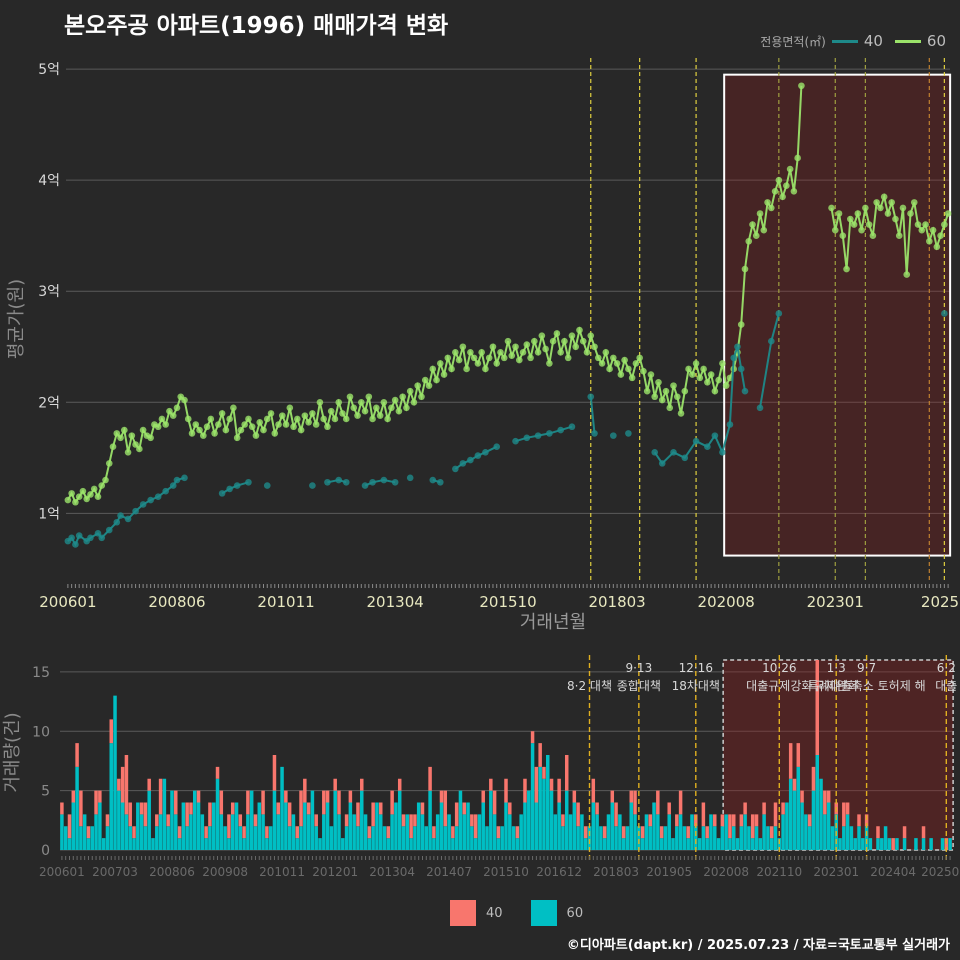  What do you see at coordinates (867, 686) in the screenshot?
I see `policy-name-label: 특례대출축소 토허제 해` at bounding box center [867, 686].